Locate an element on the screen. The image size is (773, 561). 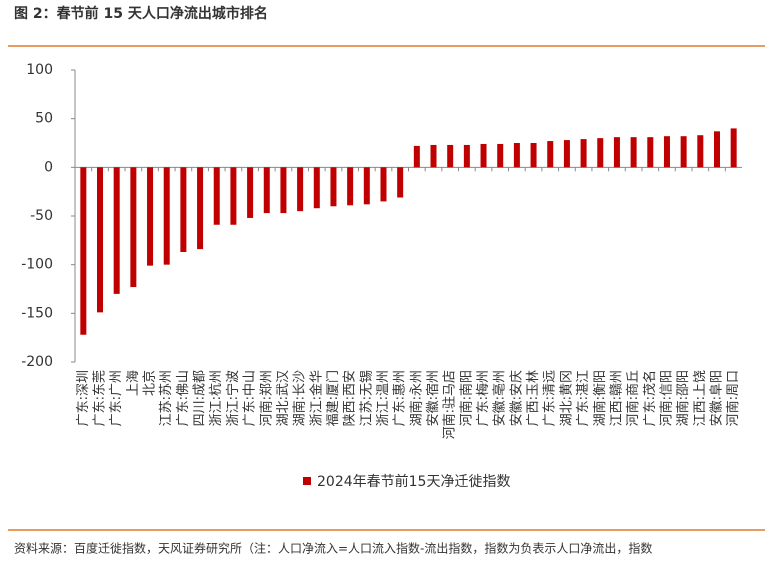
x-tick-label: 河南:商丘 is located at coordinates (633, 398).